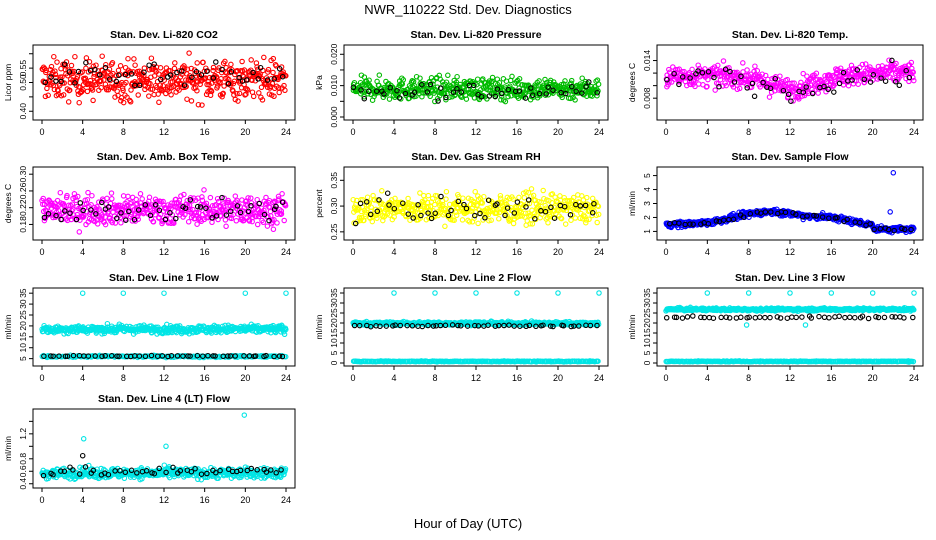  Describe the element at coordinates (23, 190) in the screenshot. I see `y-tick-label: 0.26` at that location.